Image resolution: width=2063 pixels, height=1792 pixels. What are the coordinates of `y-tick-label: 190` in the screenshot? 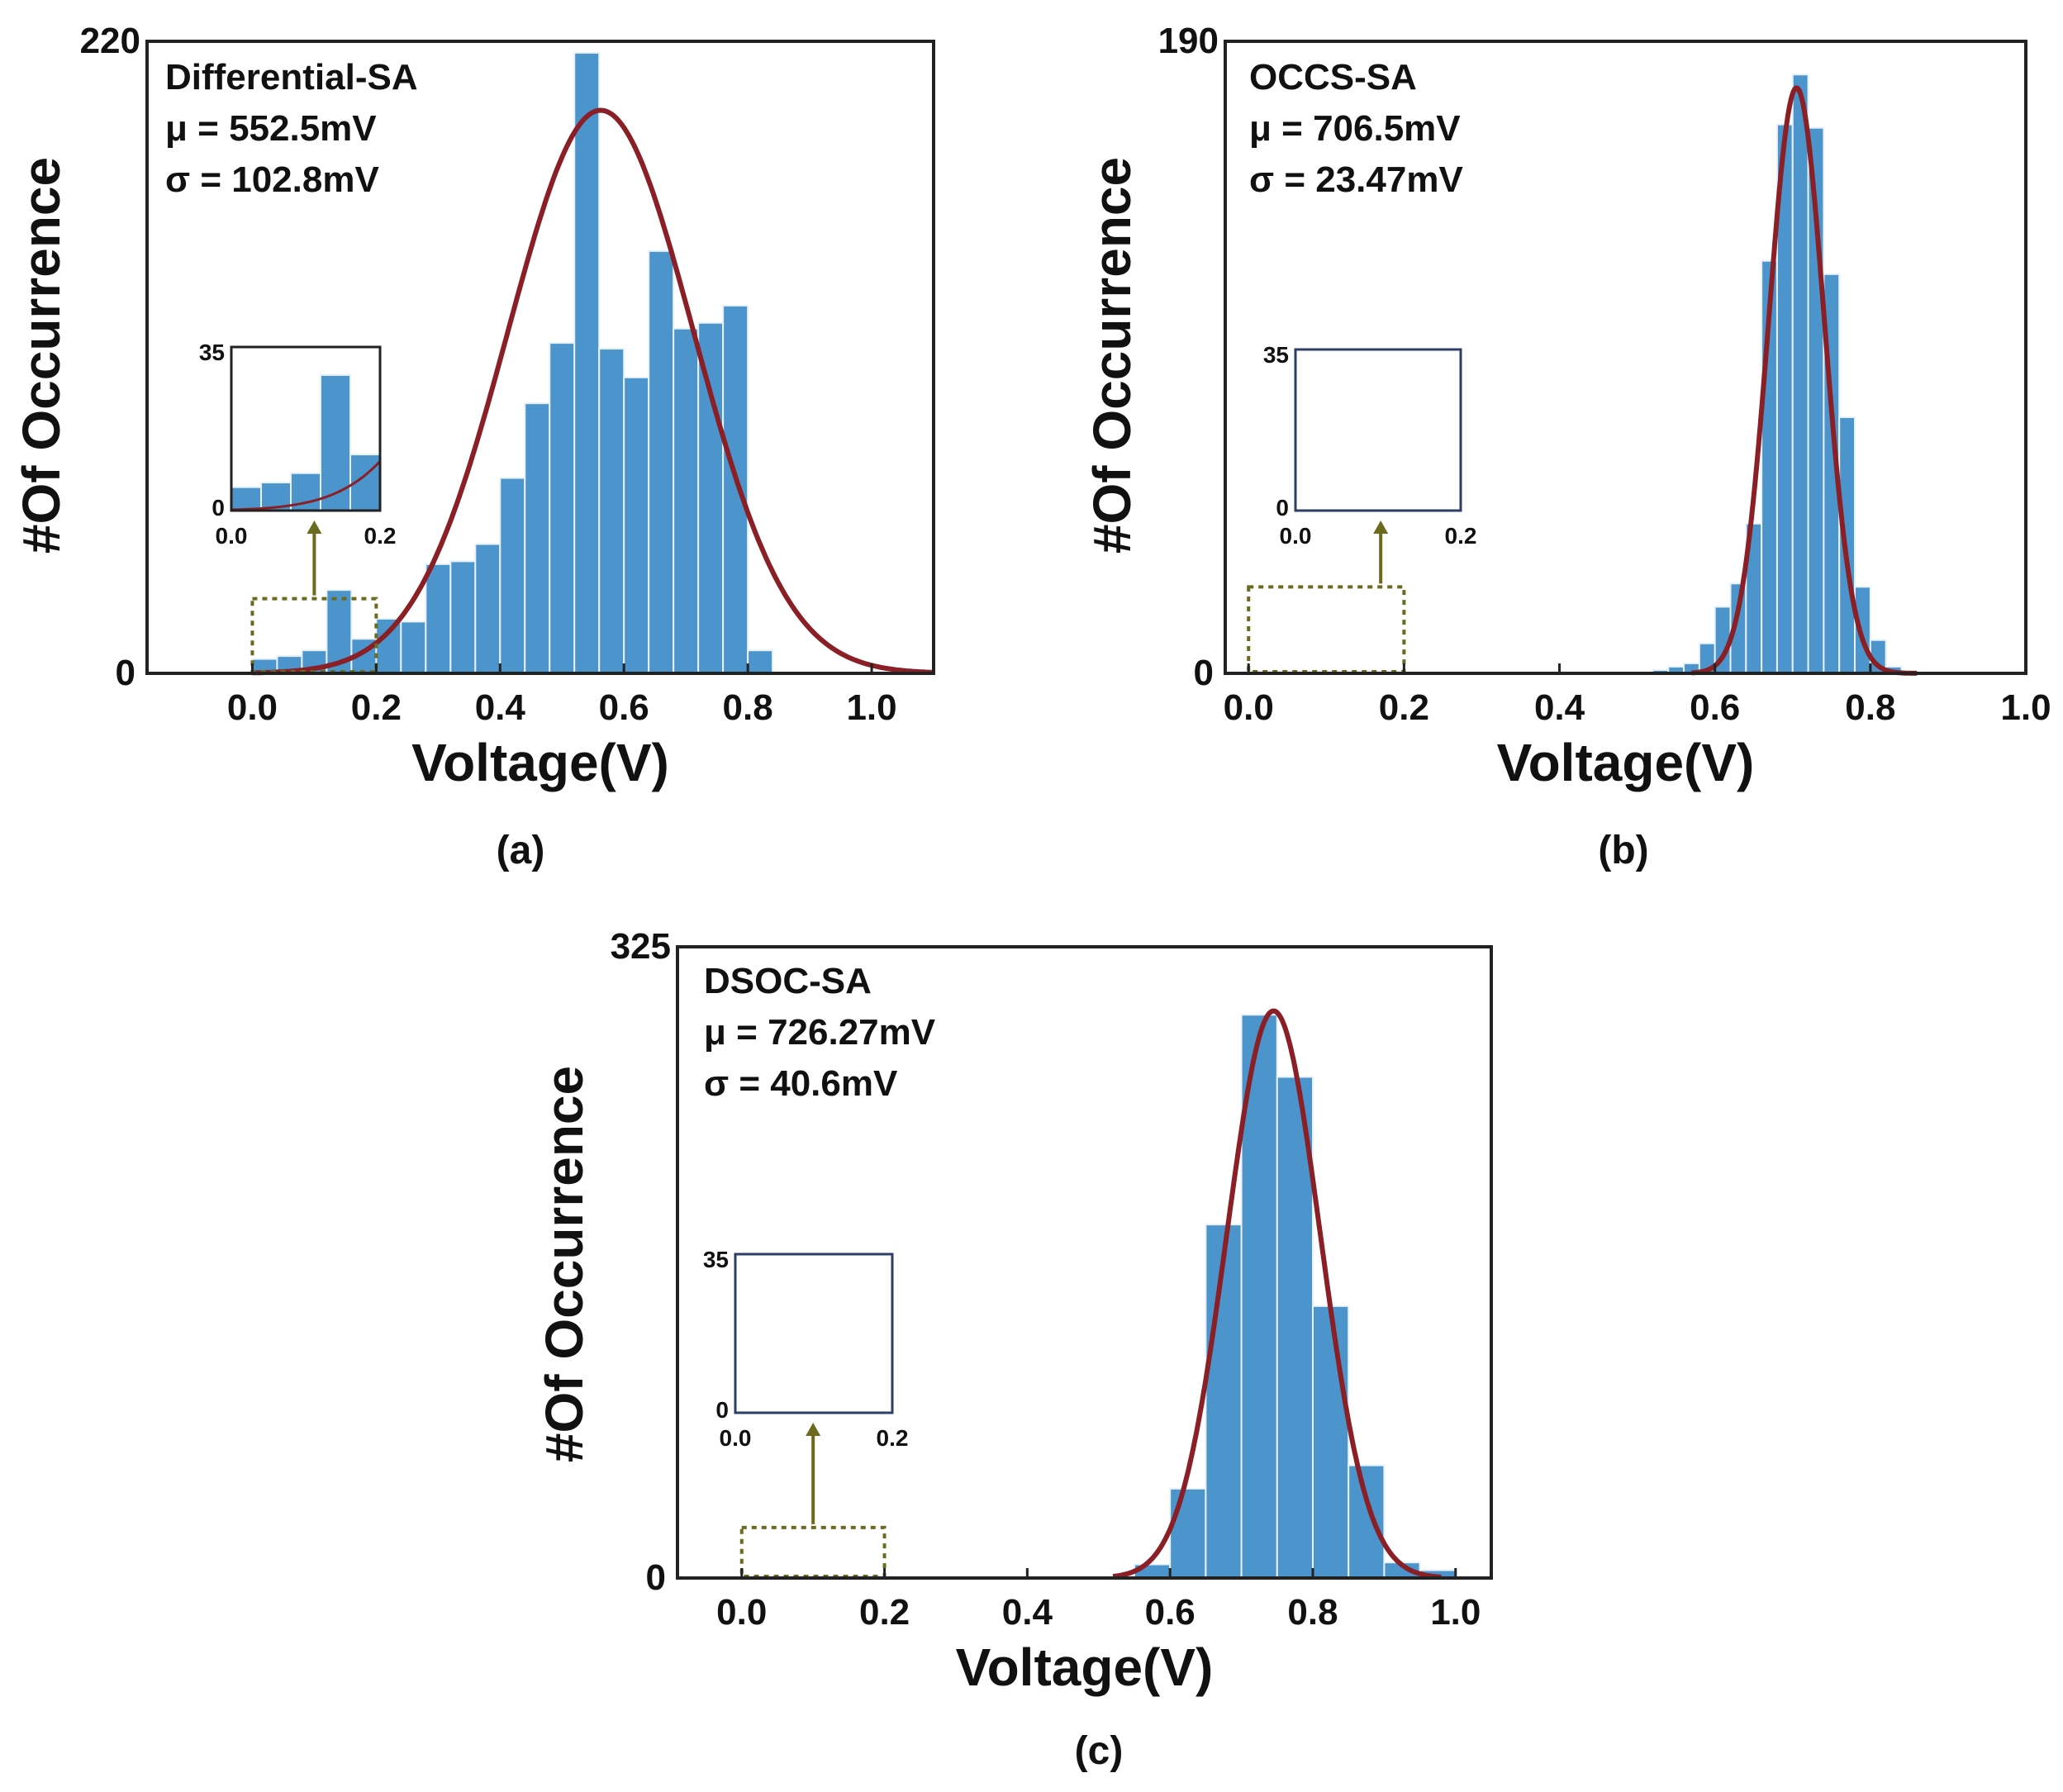 It's located at (1188, 41).